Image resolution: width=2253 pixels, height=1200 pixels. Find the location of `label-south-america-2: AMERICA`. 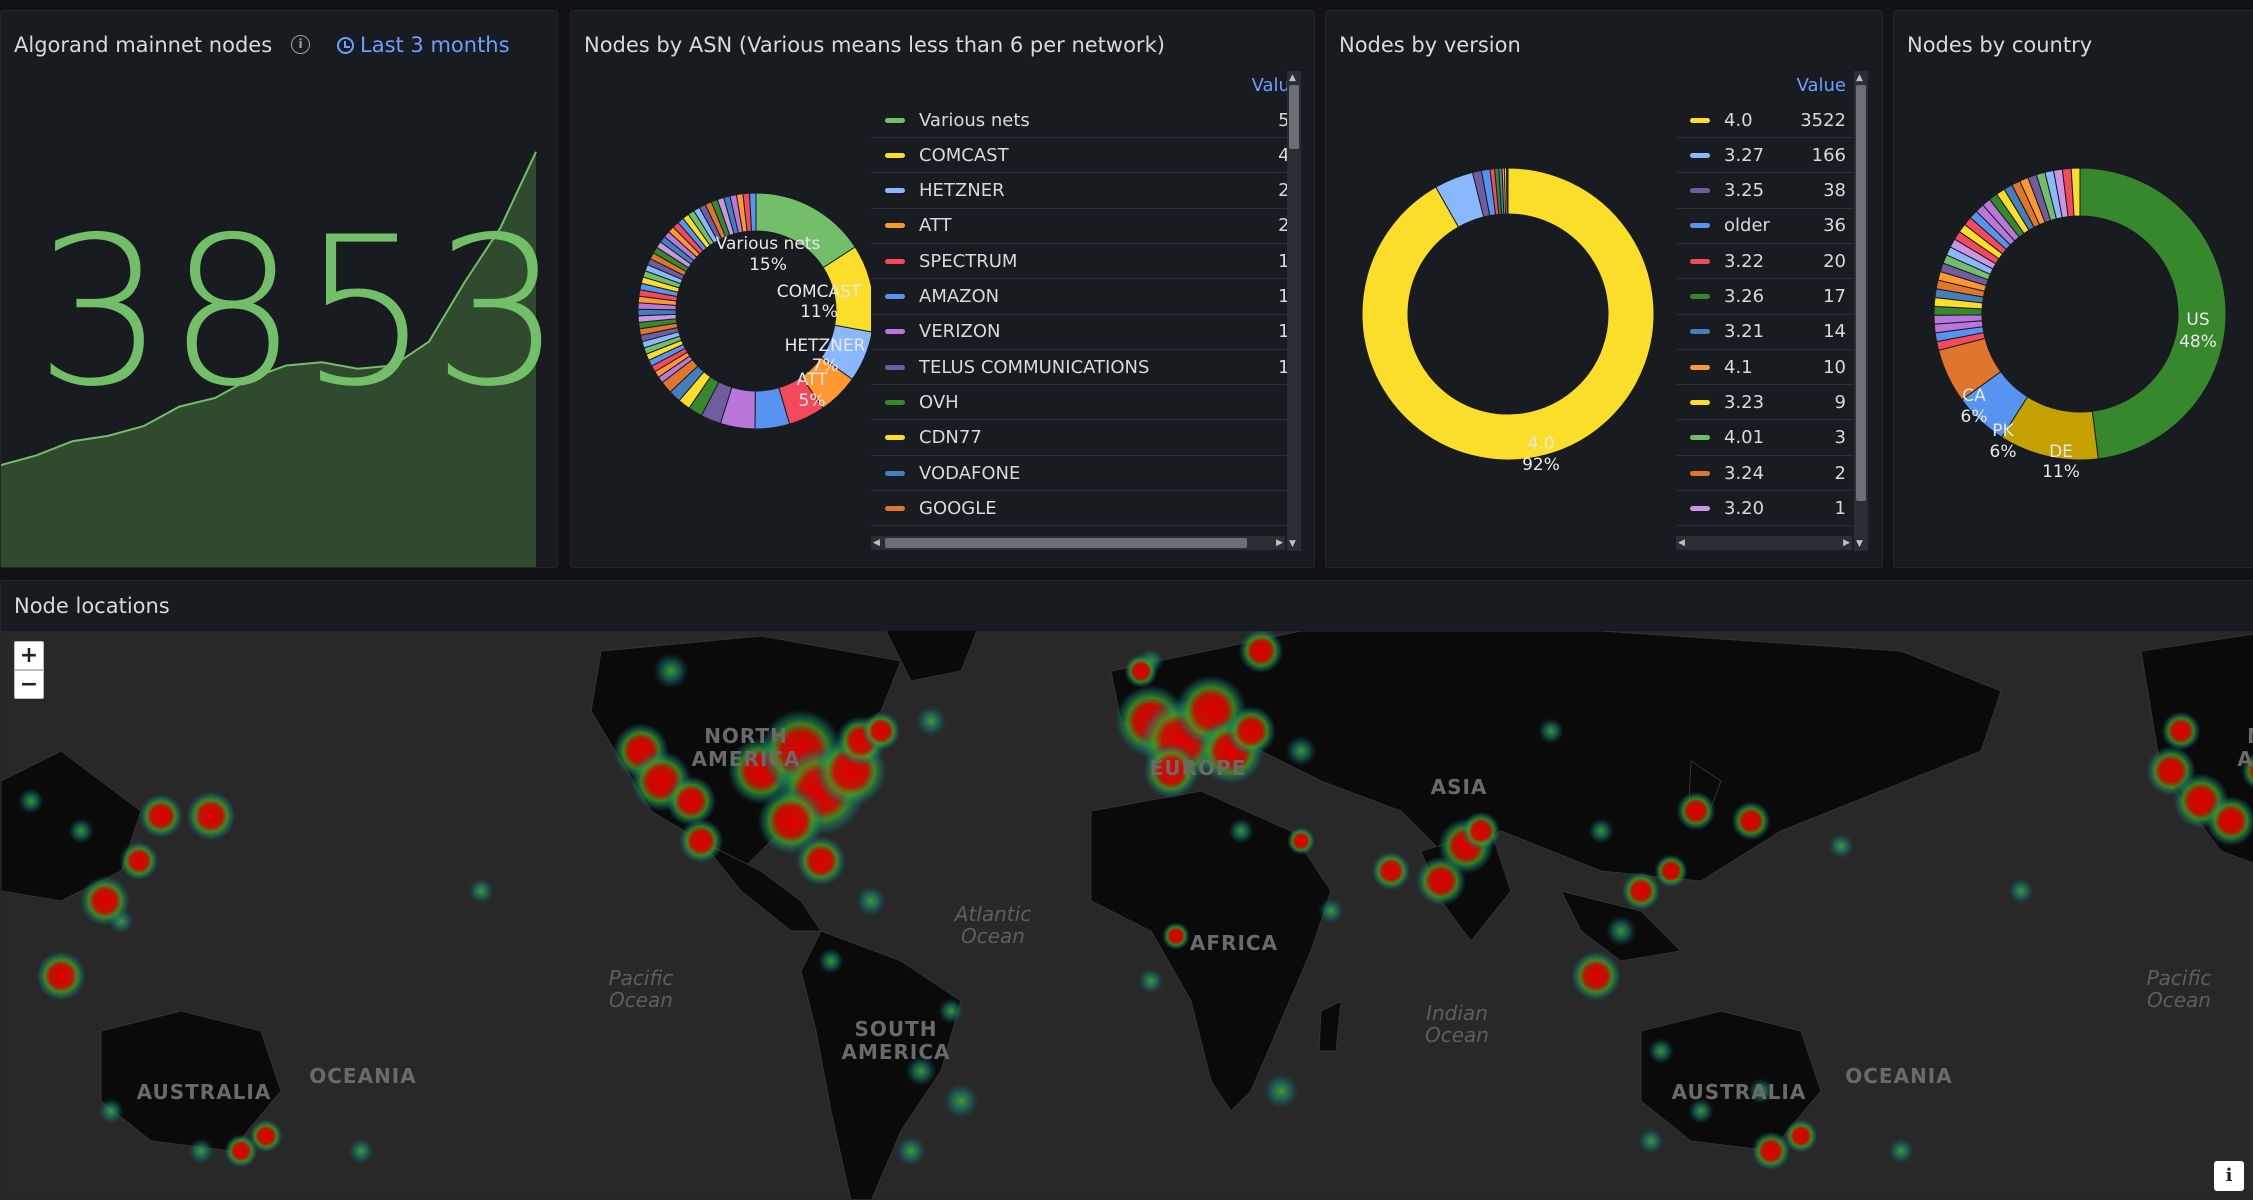

label-south-america-2: AMERICA is located at coordinates (895, 1052).